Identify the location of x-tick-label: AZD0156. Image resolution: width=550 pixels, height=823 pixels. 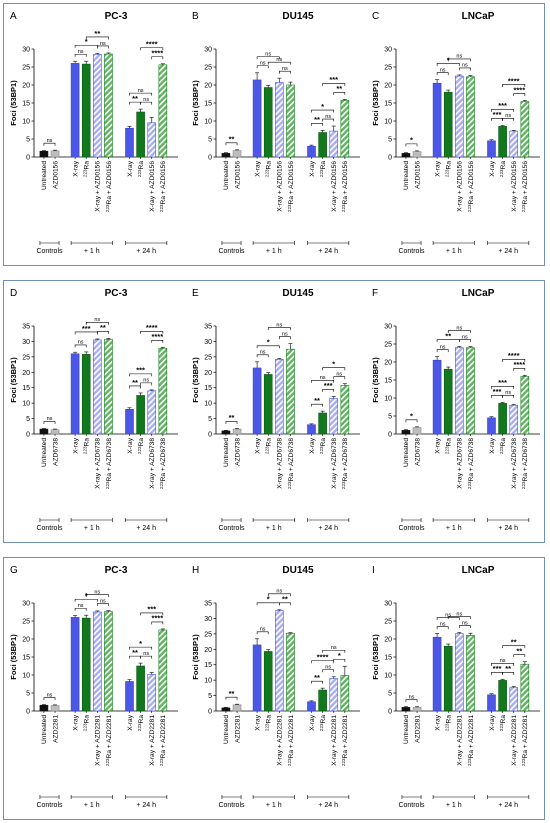
(55, 175).